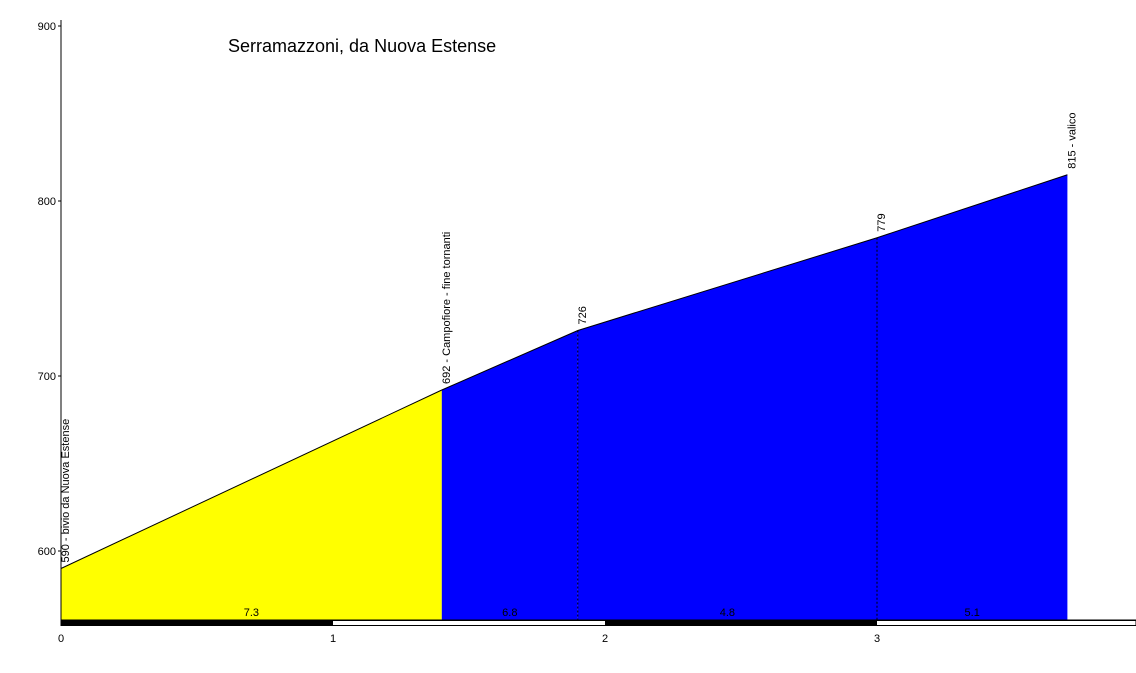 This screenshot has height=673, width=1136. What do you see at coordinates (47, 552) in the screenshot?
I see `y-tick-label-0: 600` at bounding box center [47, 552].